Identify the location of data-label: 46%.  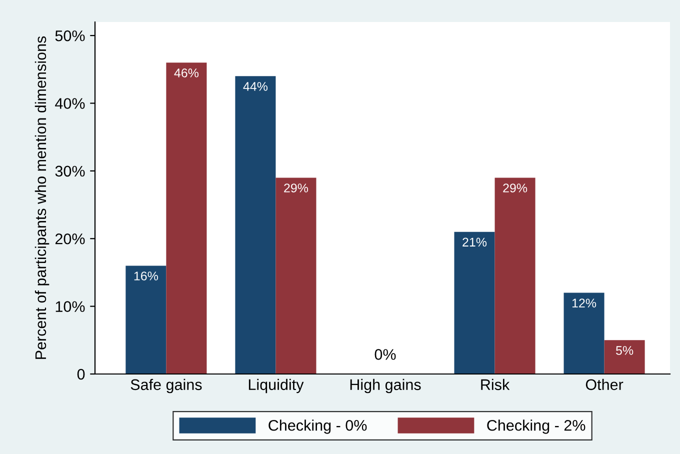
(186, 73).